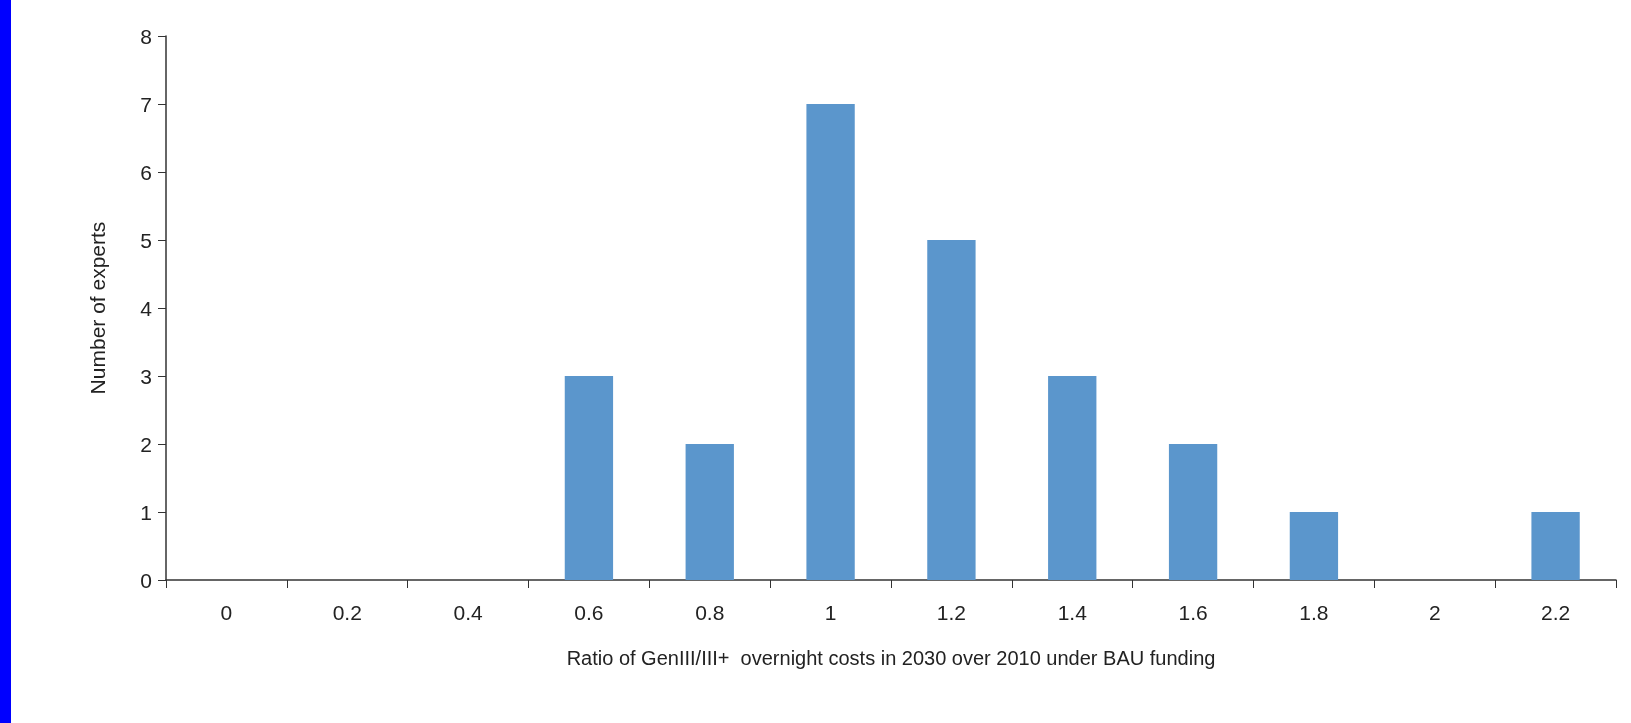  Describe the element at coordinates (468, 612) in the screenshot. I see `x-tick-label: 0.4` at that location.